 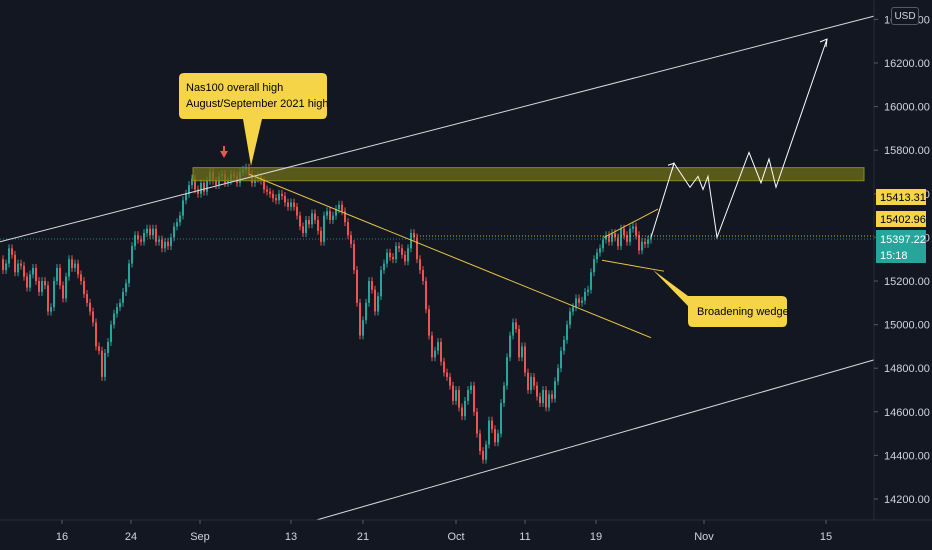 What do you see at coordinates (905, 16) in the screenshot?
I see `currency-badge: USD` at bounding box center [905, 16].